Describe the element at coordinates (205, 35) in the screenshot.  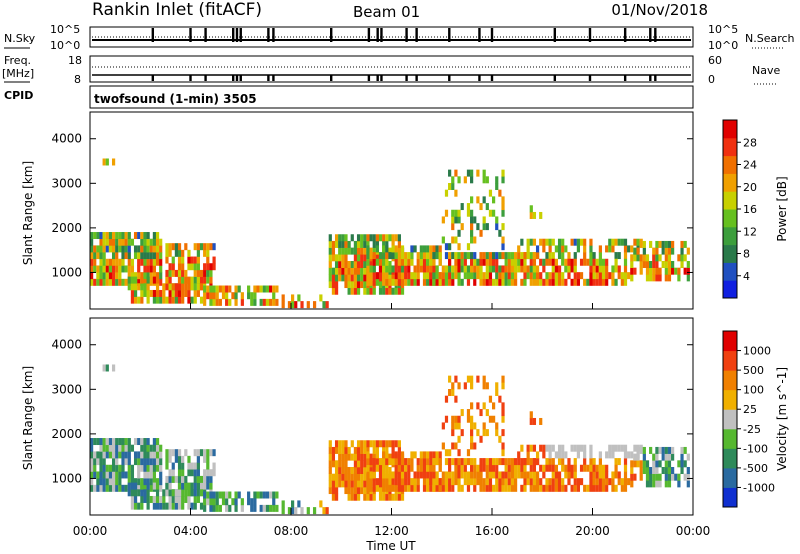
I see `nsky-spike` at that location.